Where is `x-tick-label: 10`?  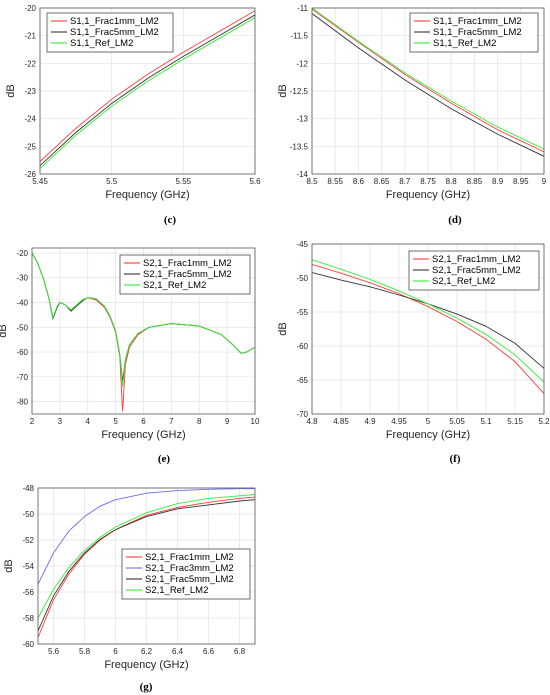 x-tick-label: 10 is located at coordinates (255, 421).